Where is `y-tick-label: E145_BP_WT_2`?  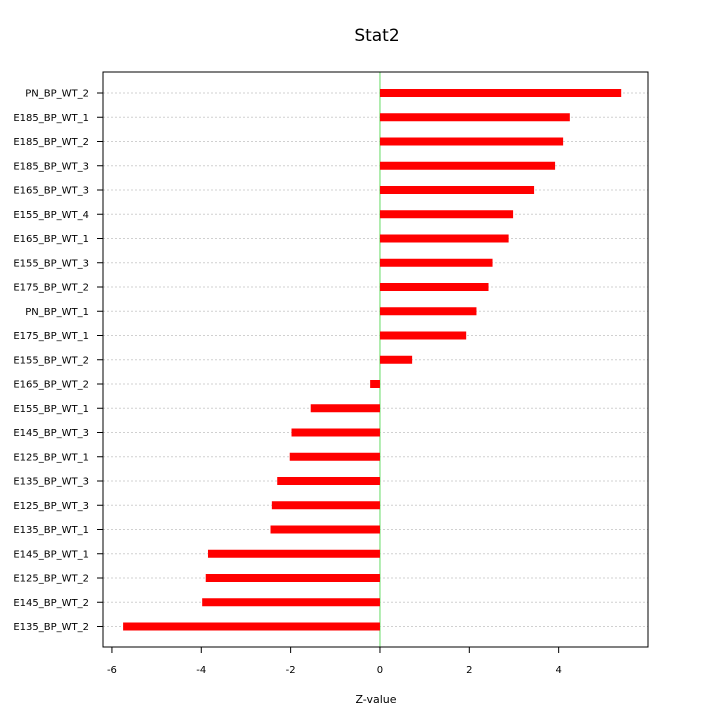
y-tick-label: E145_BP_WT_2 is located at coordinates (51, 603).